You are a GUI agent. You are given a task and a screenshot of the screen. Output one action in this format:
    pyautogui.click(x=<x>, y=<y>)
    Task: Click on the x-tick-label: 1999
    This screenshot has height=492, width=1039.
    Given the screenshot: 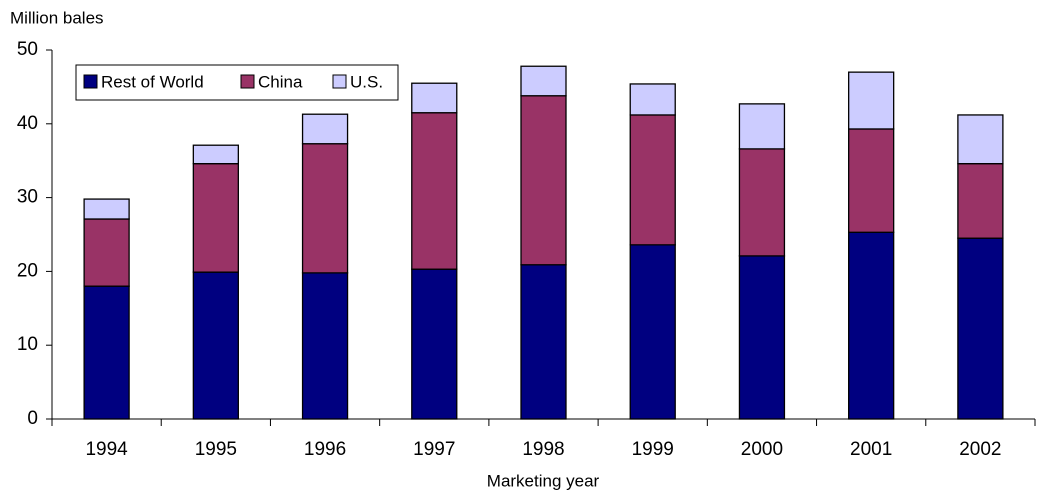 What is the action you would take?
    pyautogui.click(x=653, y=449)
    